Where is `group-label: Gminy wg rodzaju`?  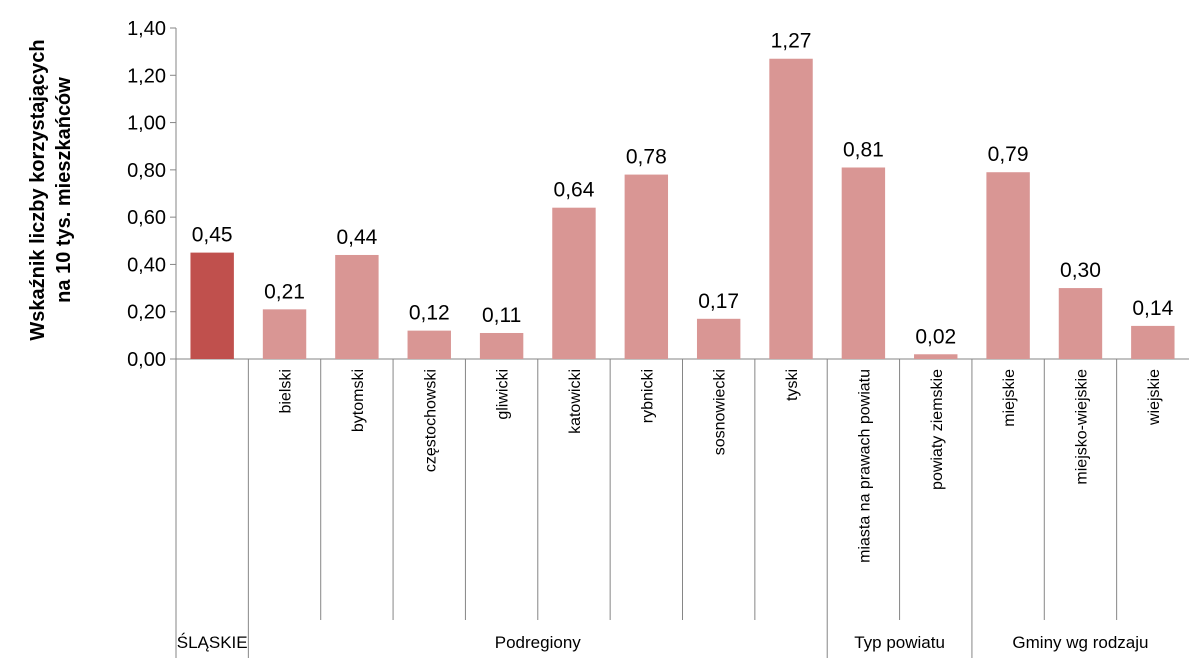 group-label: Gminy wg rodzaju is located at coordinates (1080, 642).